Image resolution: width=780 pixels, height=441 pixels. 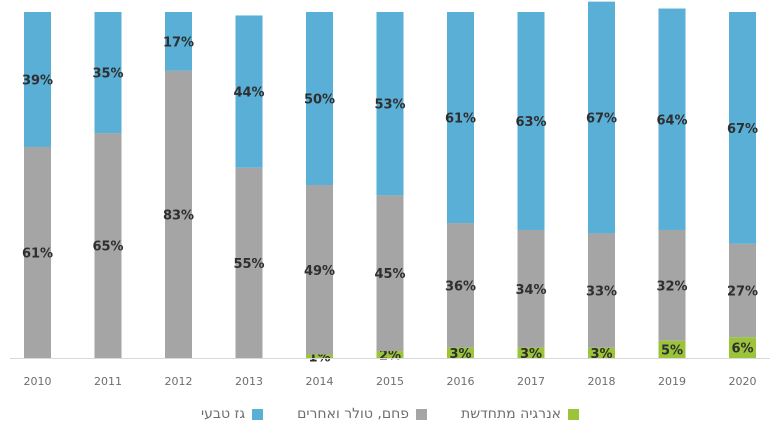 I want to click on bar-segment-coal-other-2016, so click(x=460, y=285).